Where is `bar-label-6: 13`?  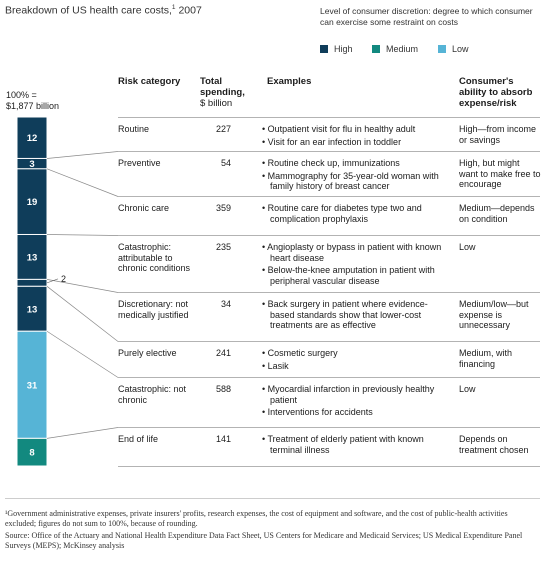
bar-label-6: 13 is located at coordinates (32, 309).